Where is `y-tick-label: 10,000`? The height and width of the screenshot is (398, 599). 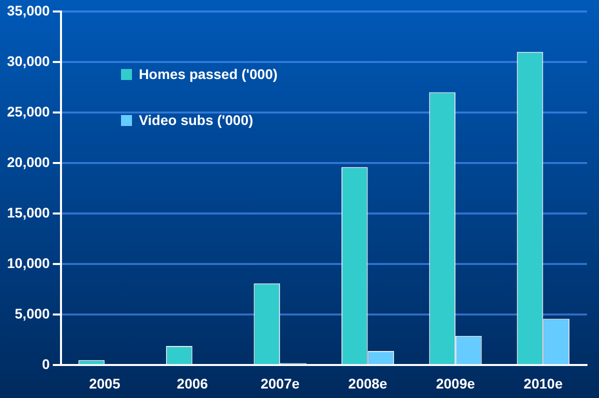
y-tick-label: 10,000 is located at coordinates (28, 262).